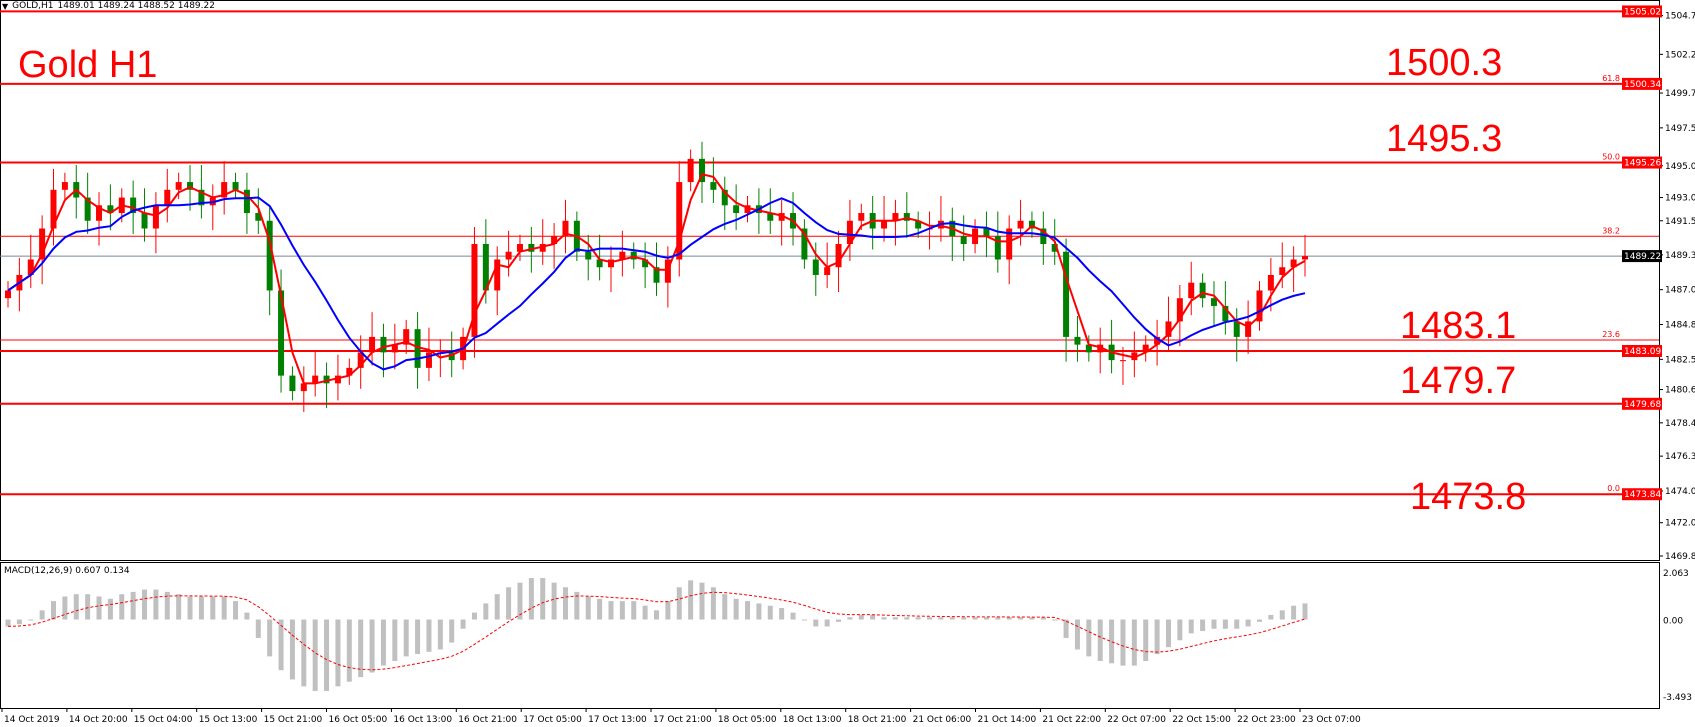 The image size is (1695, 727). I want to click on time-axis-label: 16 Oct 13:00, so click(422, 720).